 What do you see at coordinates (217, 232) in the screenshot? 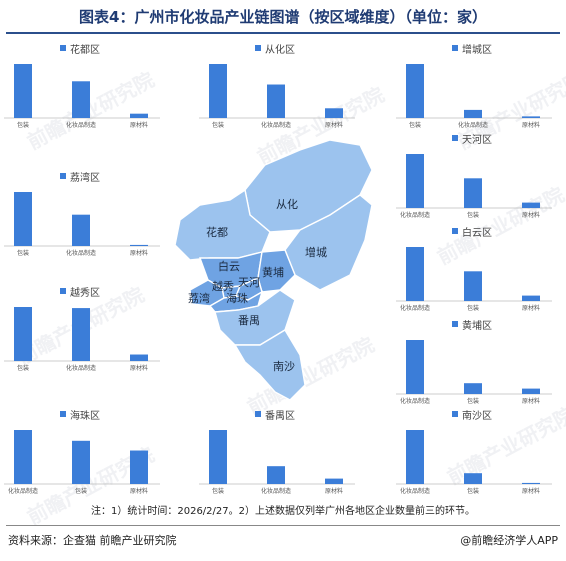
I see `map-label-huadu: 花都` at bounding box center [217, 232].